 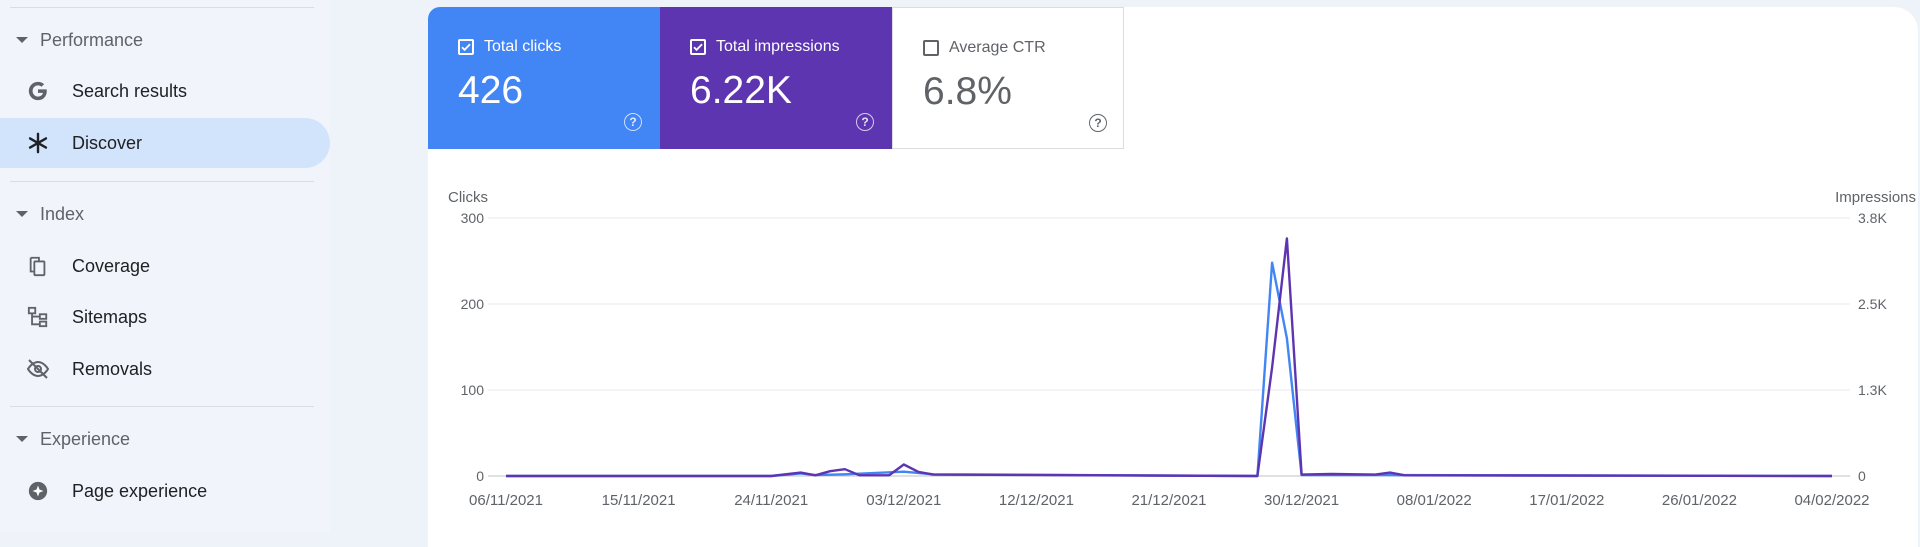 I want to click on sidebar-item-label: Sitemaps, so click(x=110, y=316).